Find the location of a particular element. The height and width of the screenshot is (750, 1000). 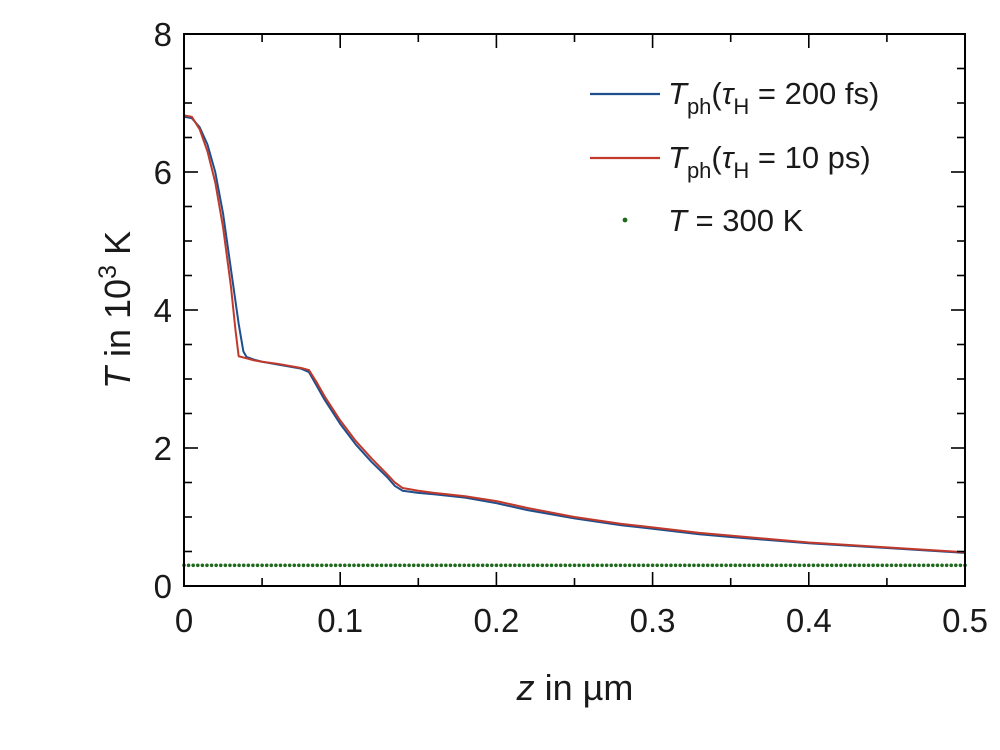

x-tick-label: 0.5 is located at coordinates (965, 620).